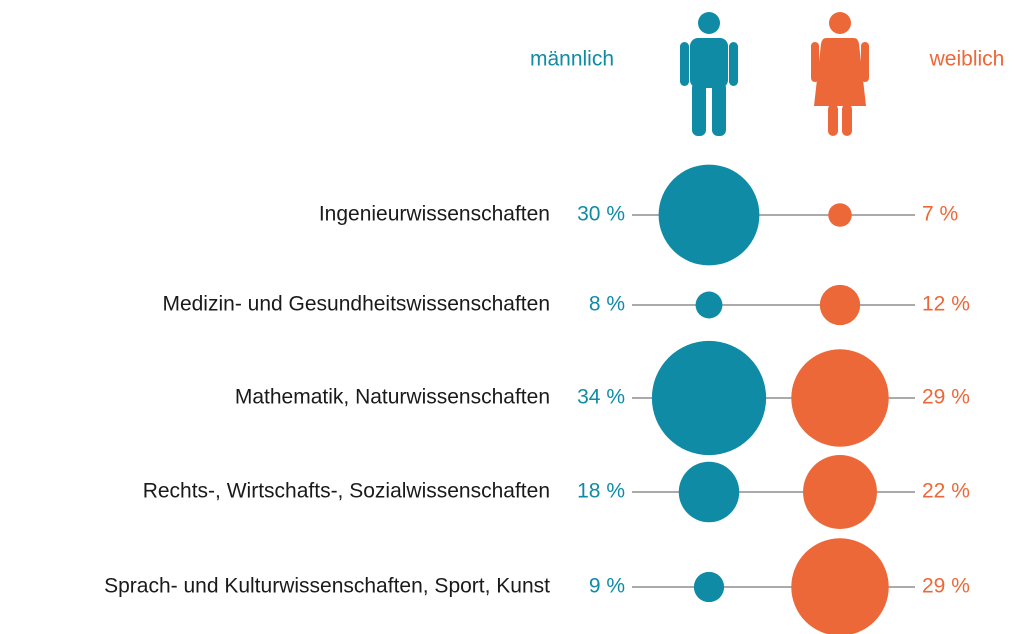  I want to click on value-label: 22 %, so click(946, 491).